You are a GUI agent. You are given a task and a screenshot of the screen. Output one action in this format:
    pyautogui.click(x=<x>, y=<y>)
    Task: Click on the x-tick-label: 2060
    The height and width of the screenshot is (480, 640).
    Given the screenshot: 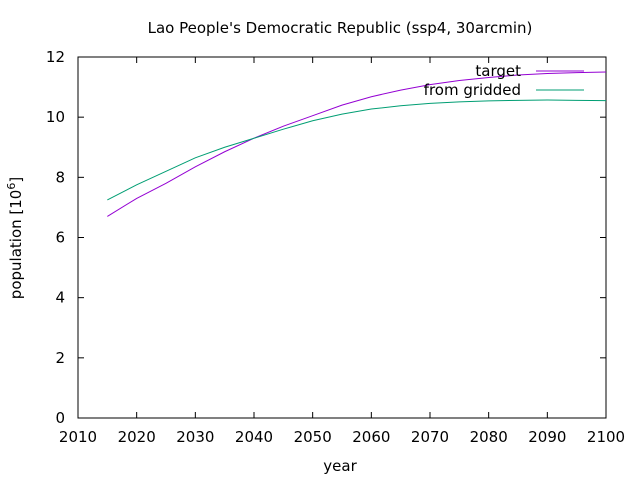 What is the action you would take?
    pyautogui.click(x=371, y=437)
    